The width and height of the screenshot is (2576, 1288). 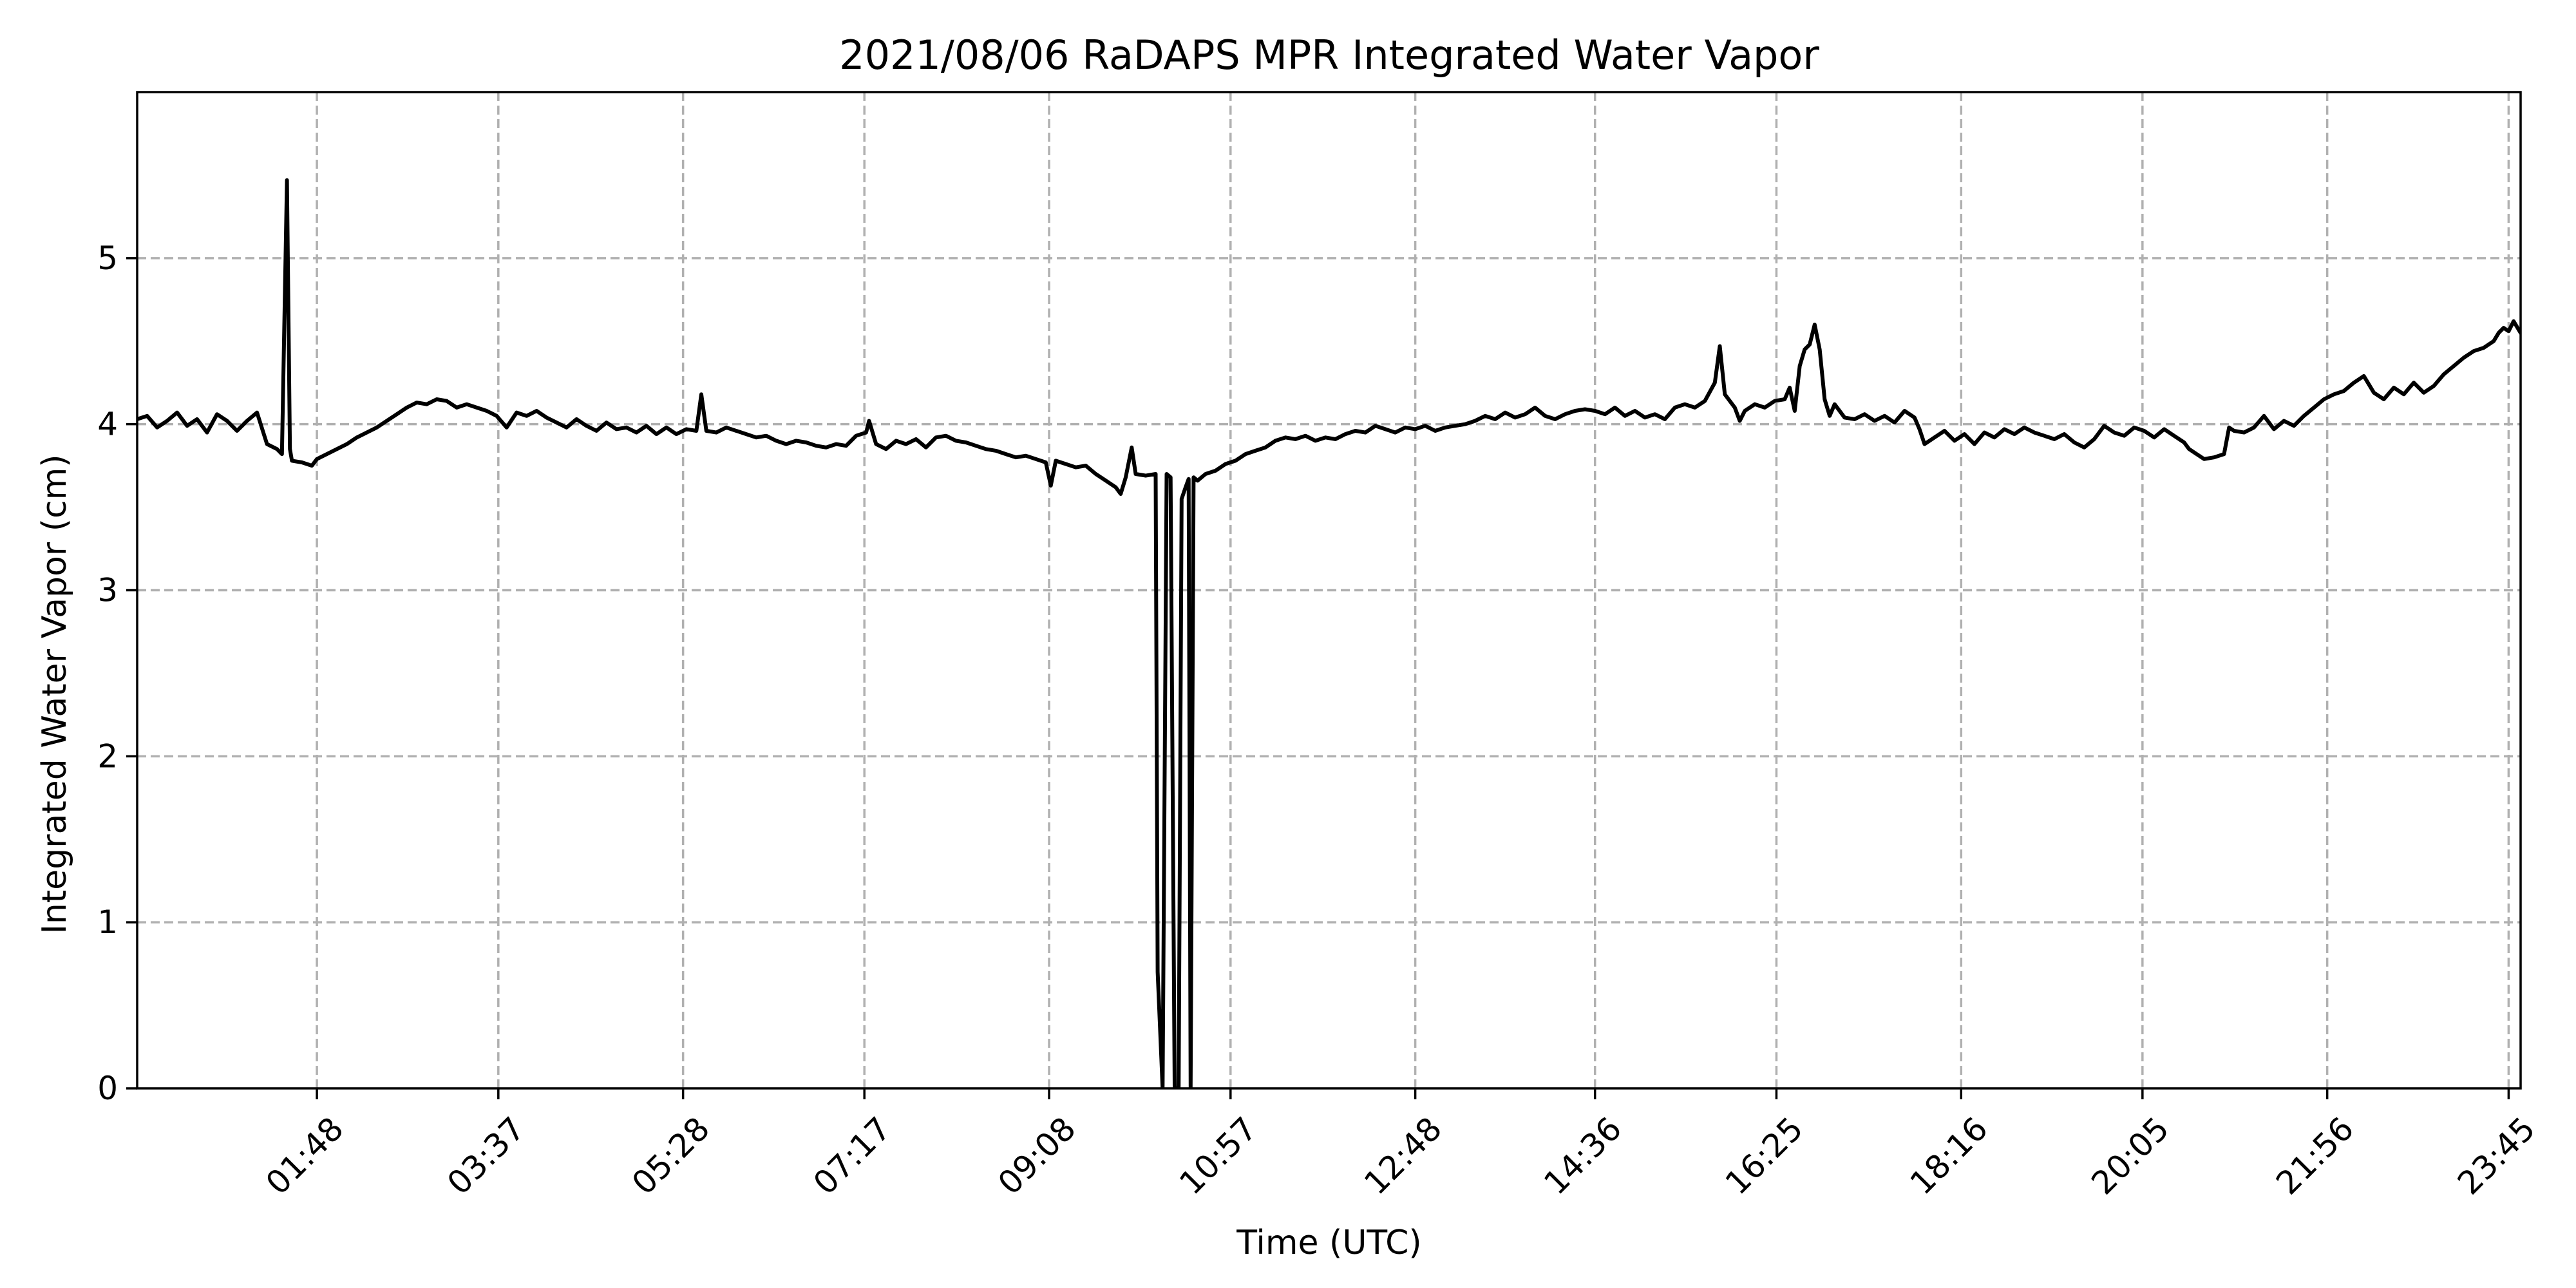 I want to click on y-tick-label: 4, so click(x=108, y=425).